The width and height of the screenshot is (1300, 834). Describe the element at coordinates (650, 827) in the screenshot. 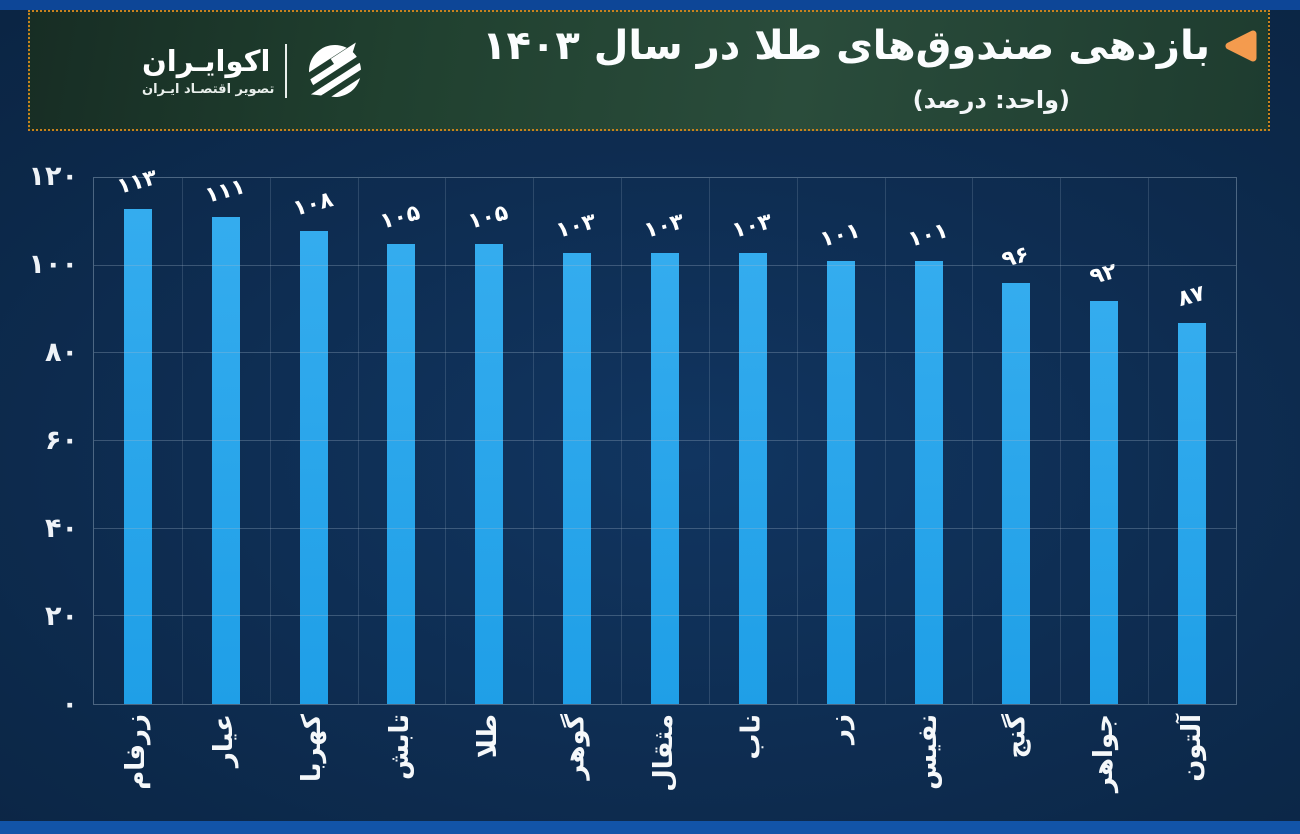

I see `bottom-accent-strip` at that location.